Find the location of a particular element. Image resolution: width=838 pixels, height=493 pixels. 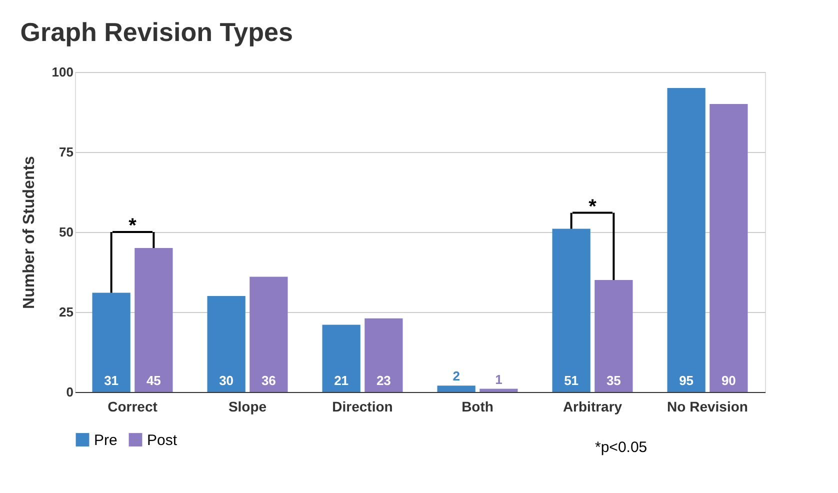

data-label: 2 is located at coordinates (456, 376).